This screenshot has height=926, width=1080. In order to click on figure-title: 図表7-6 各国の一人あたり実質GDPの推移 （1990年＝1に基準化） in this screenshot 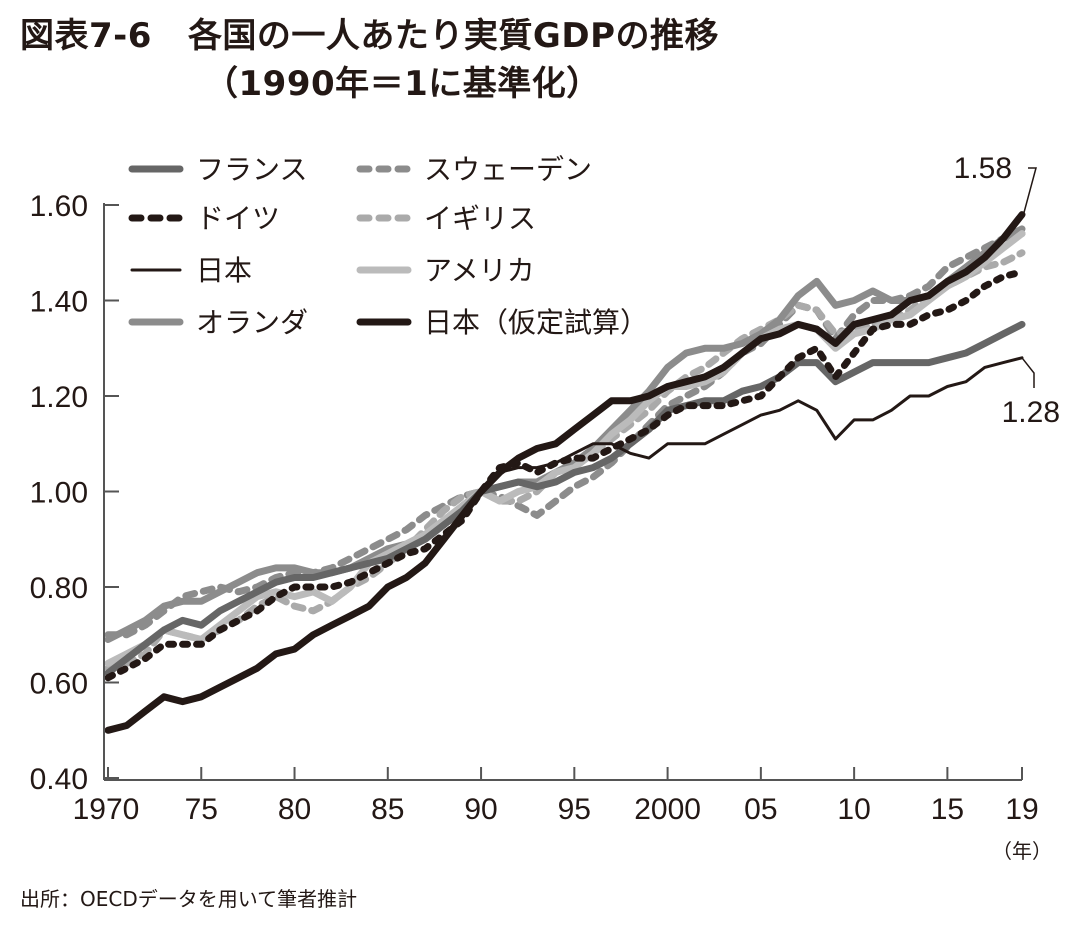, I will do `click(369, 60)`.